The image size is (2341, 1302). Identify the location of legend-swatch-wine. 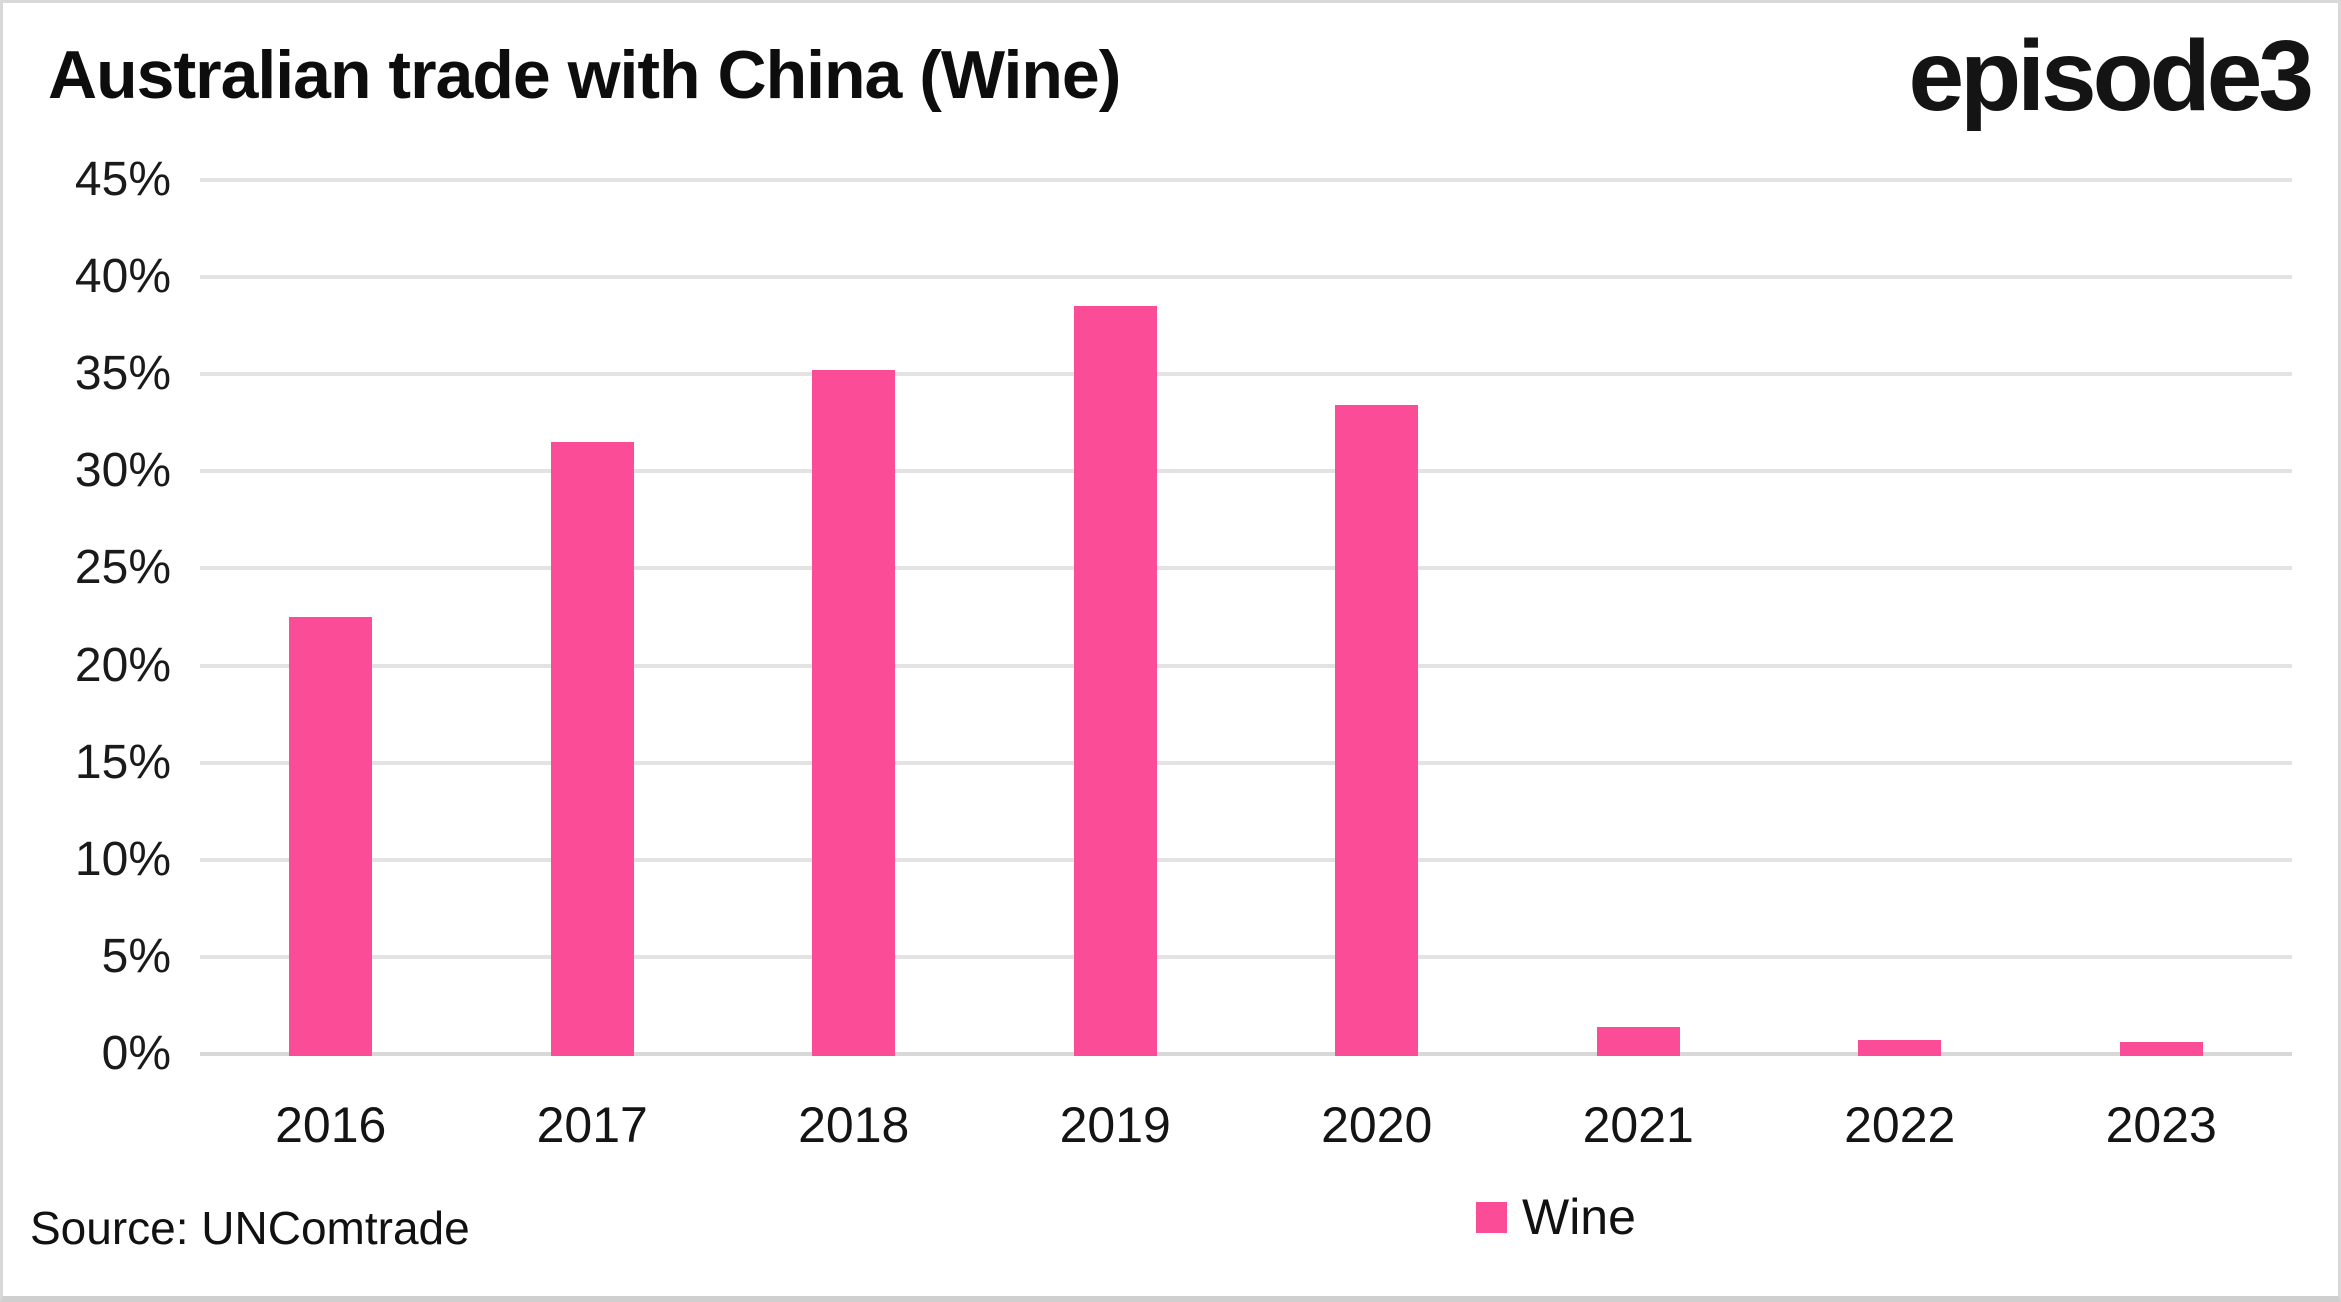
(1491, 1217).